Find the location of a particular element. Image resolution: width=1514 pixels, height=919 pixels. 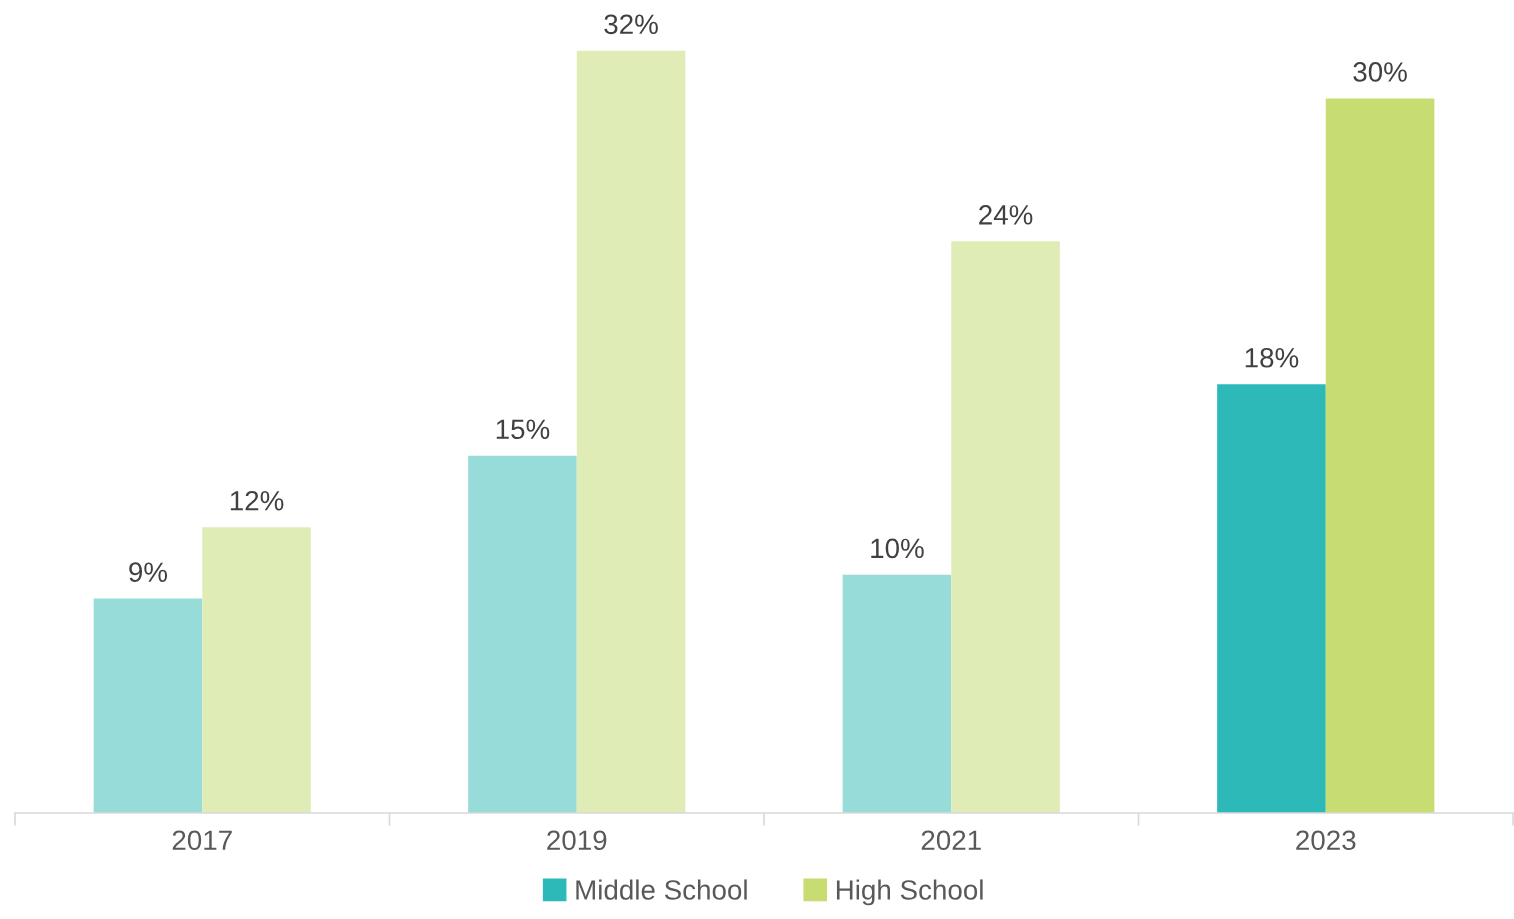

data-label: 30% is located at coordinates (1380, 72).